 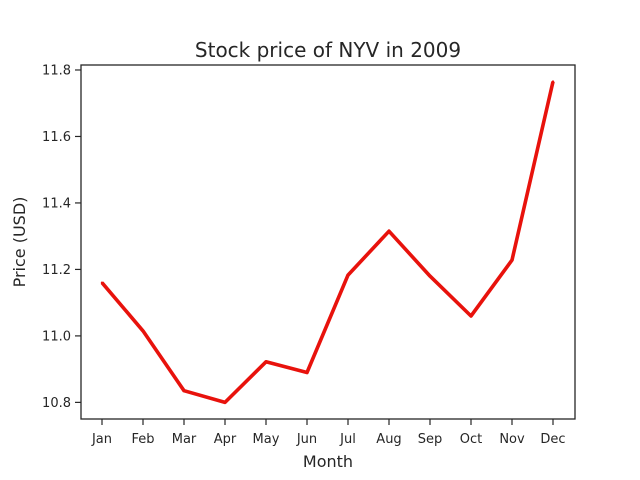 What do you see at coordinates (328, 461) in the screenshot?
I see `x-axis-title: Month` at bounding box center [328, 461].